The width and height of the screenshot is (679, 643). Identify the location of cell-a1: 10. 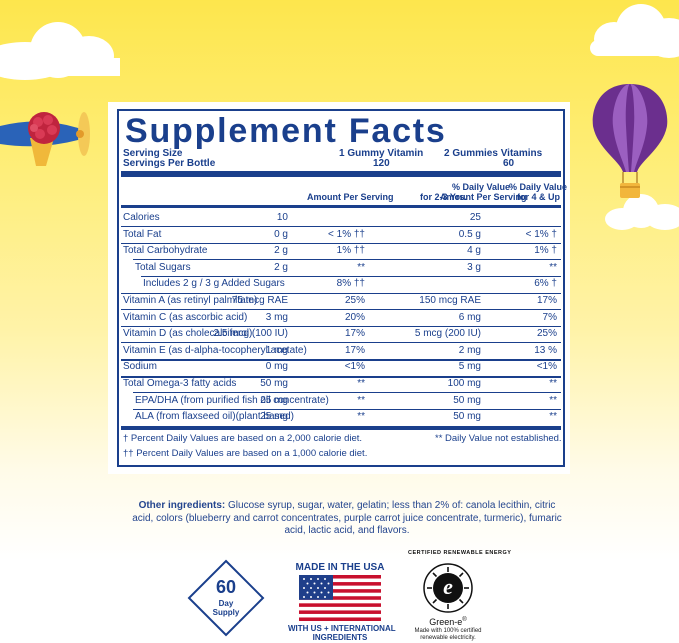
(282, 217).